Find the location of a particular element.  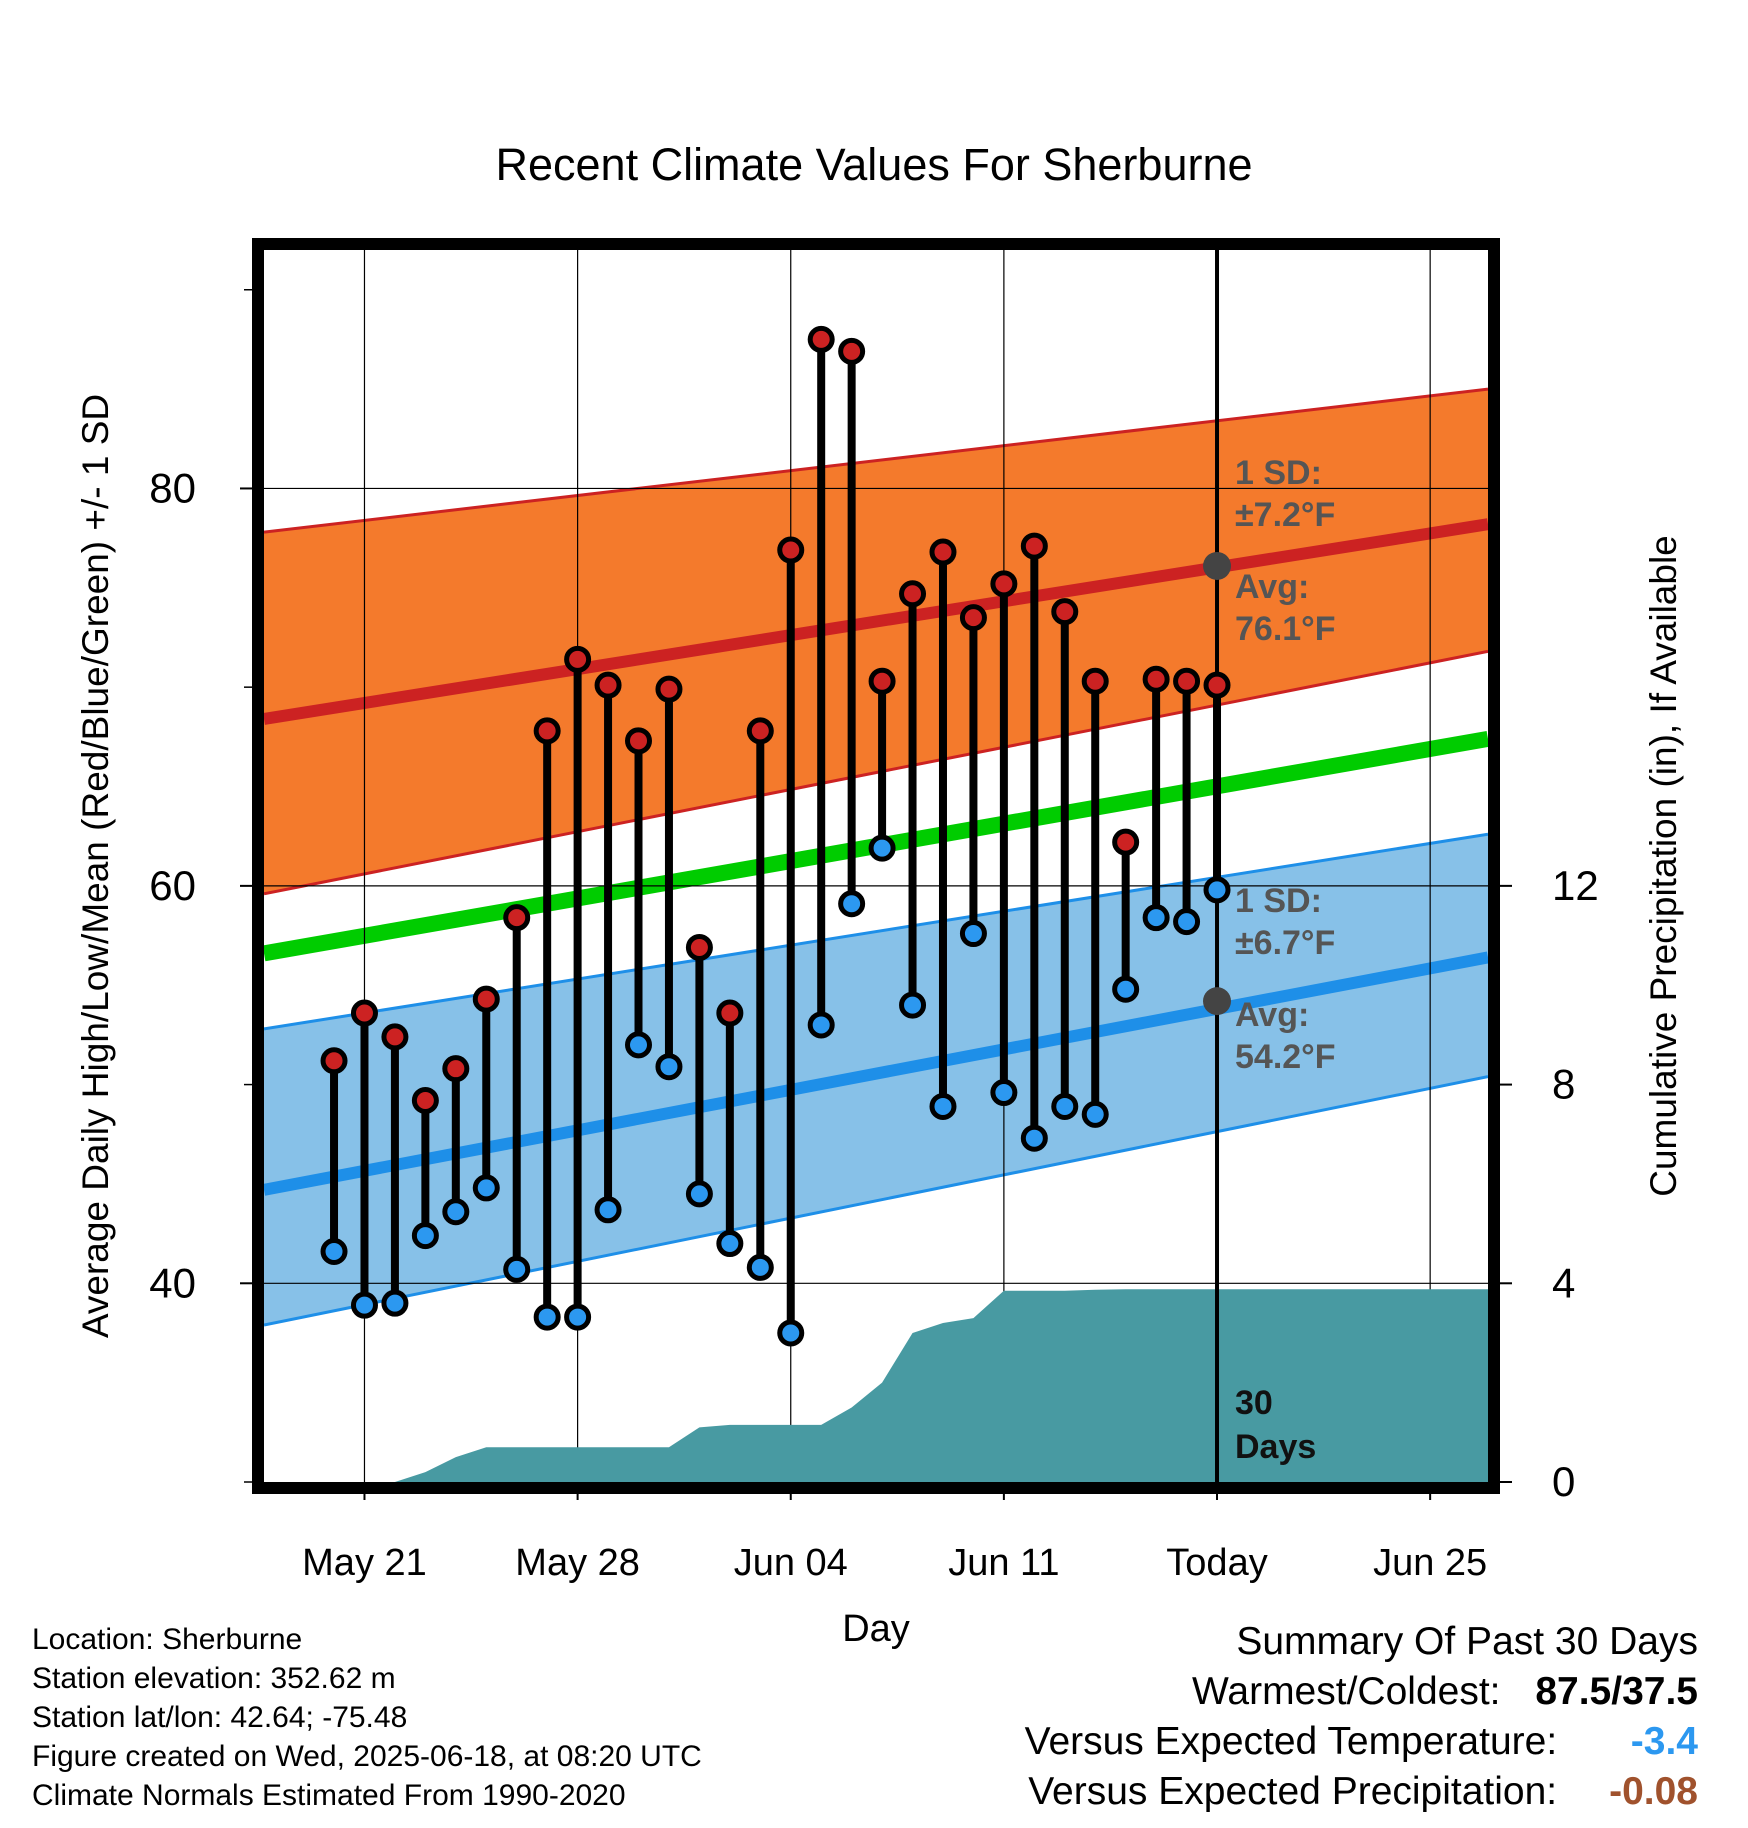

summary-warmest-row: Warmest/Coldest: 87.5/37.5 is located at coordinates (1361, 1692).